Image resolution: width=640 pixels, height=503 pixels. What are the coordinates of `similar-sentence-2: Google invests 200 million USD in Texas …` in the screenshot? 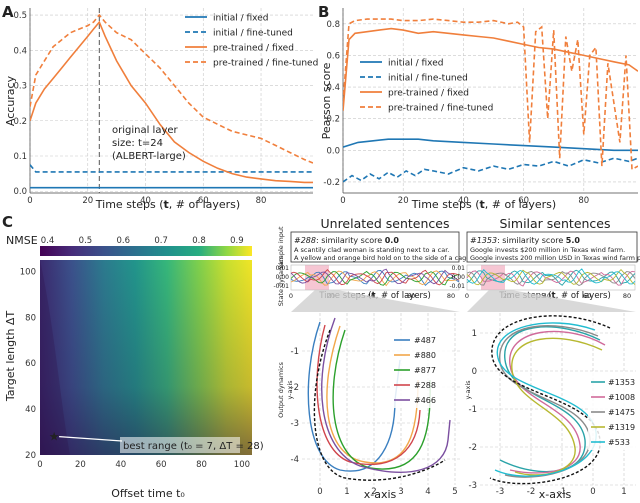 It's located at (555, 258).